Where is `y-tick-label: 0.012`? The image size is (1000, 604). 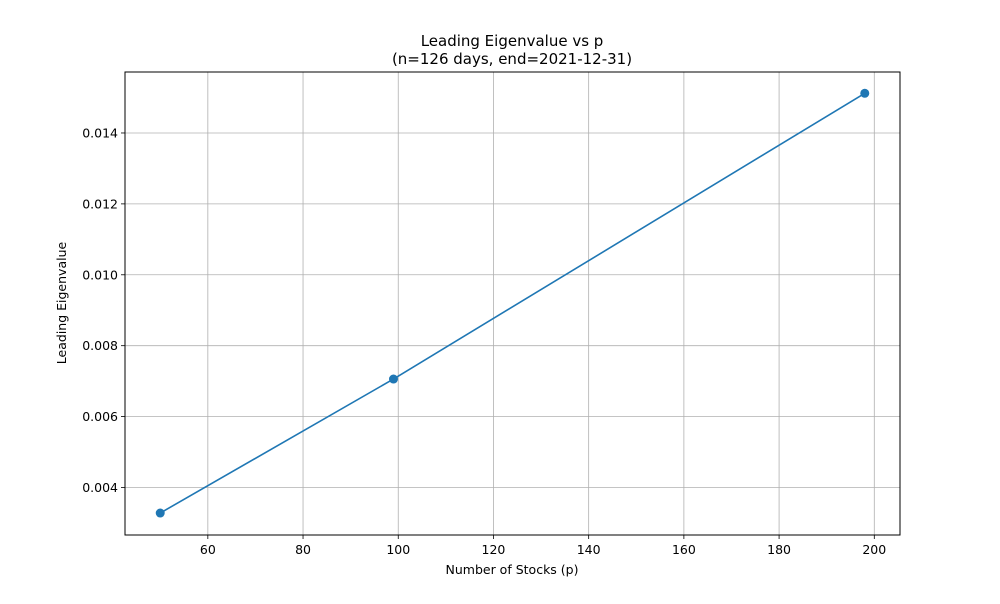
y-tick-label: 0.012 is located at coordinates (100, 203).